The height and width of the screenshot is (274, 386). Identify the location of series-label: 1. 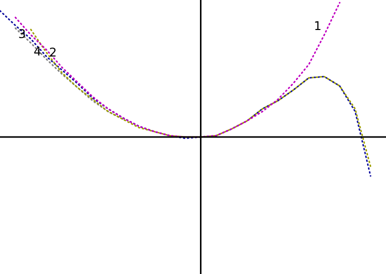
(318, 25).